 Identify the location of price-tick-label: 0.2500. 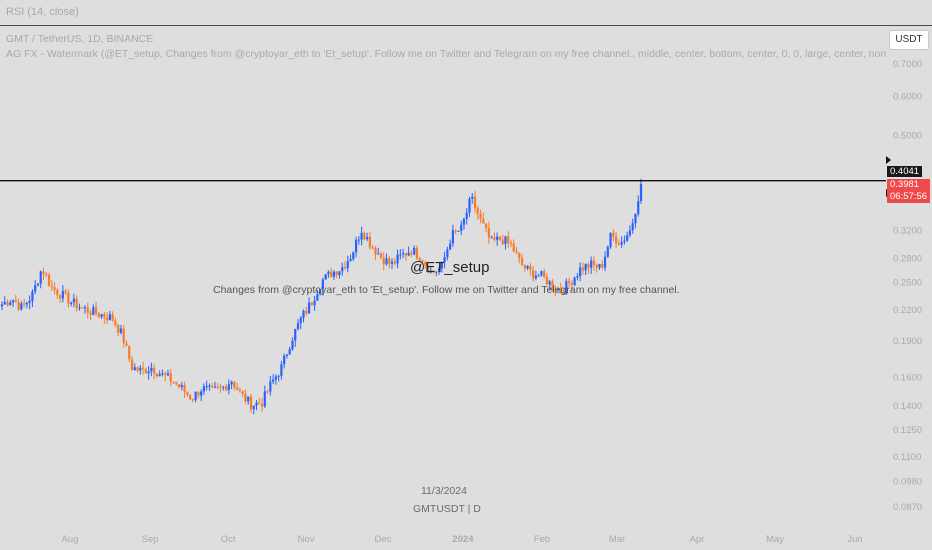
(907, 283).